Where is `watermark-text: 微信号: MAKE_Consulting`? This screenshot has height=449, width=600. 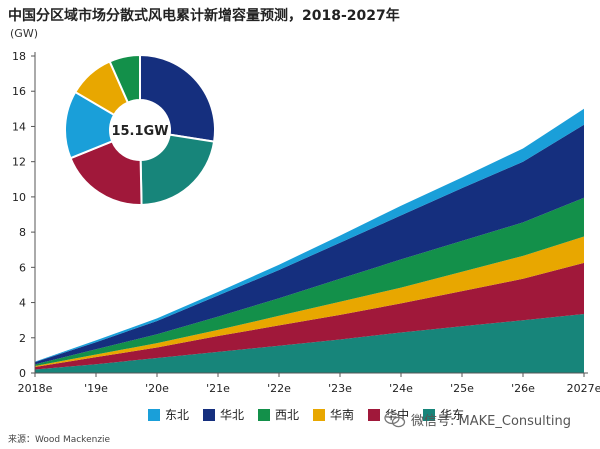 watermark-text: 微信号: MAKE_Consulting is located at coordinates (491, 421).